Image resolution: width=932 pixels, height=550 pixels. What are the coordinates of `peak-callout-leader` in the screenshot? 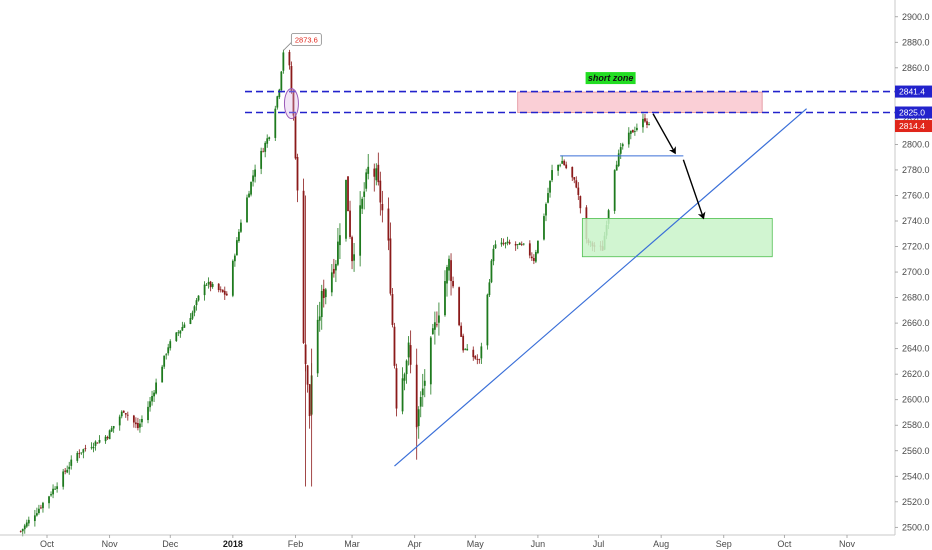 It's located at (288, 46).